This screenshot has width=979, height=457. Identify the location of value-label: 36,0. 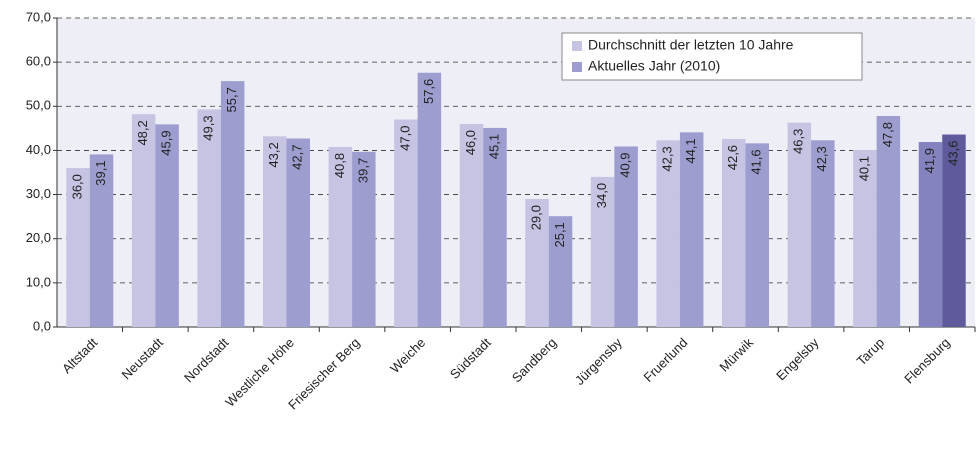
(76, 186).